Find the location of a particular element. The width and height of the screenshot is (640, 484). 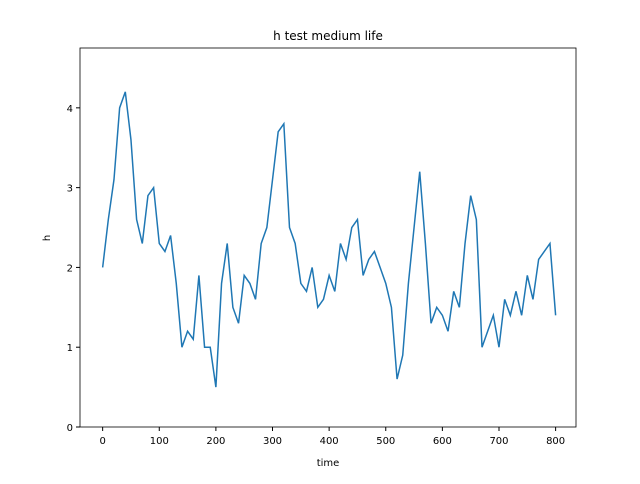

x-tick-label: 0 is located at coordinates (102, 441).